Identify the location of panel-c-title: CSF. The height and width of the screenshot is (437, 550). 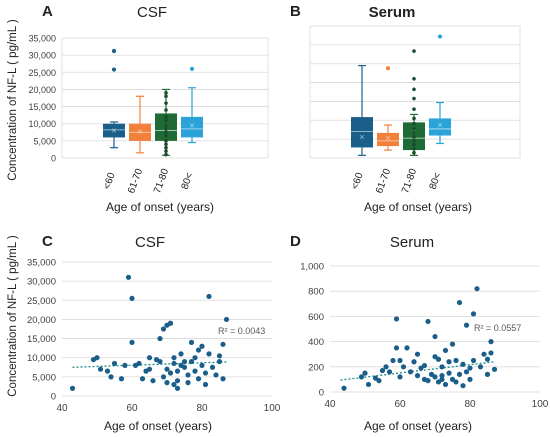
(150, 242).